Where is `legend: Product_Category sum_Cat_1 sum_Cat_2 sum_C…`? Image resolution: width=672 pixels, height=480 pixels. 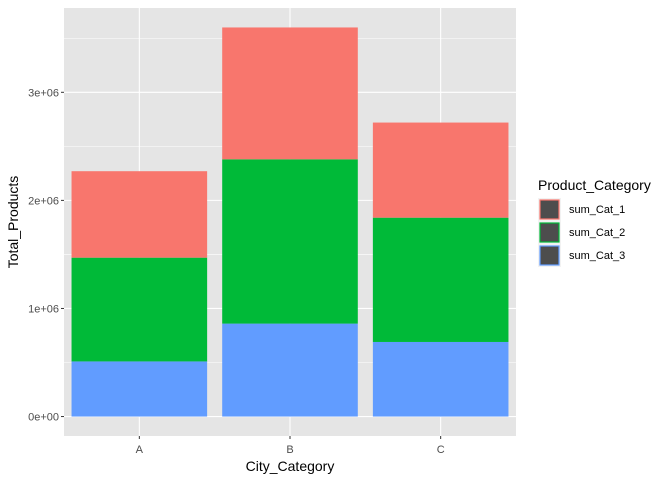 legend: Product_Category sum_Cat_1 sum_Cat_2 sum_C… is located at coordinates (594, 222).